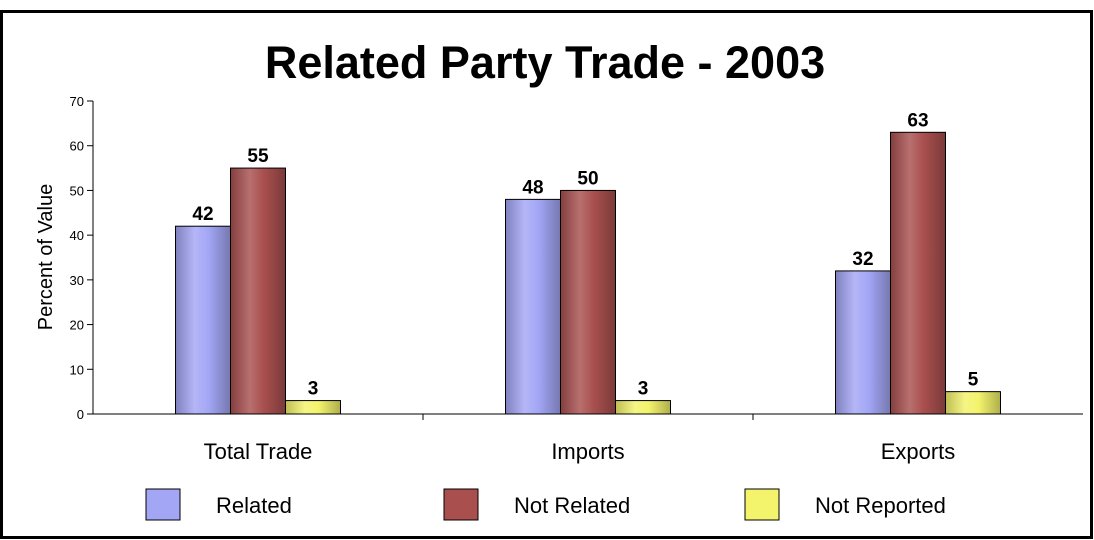 This screenshot has width=1094, height=540. Describe the element at coordinates (254, 505) in the screenshot. I see `legend-label: Related` at that location.